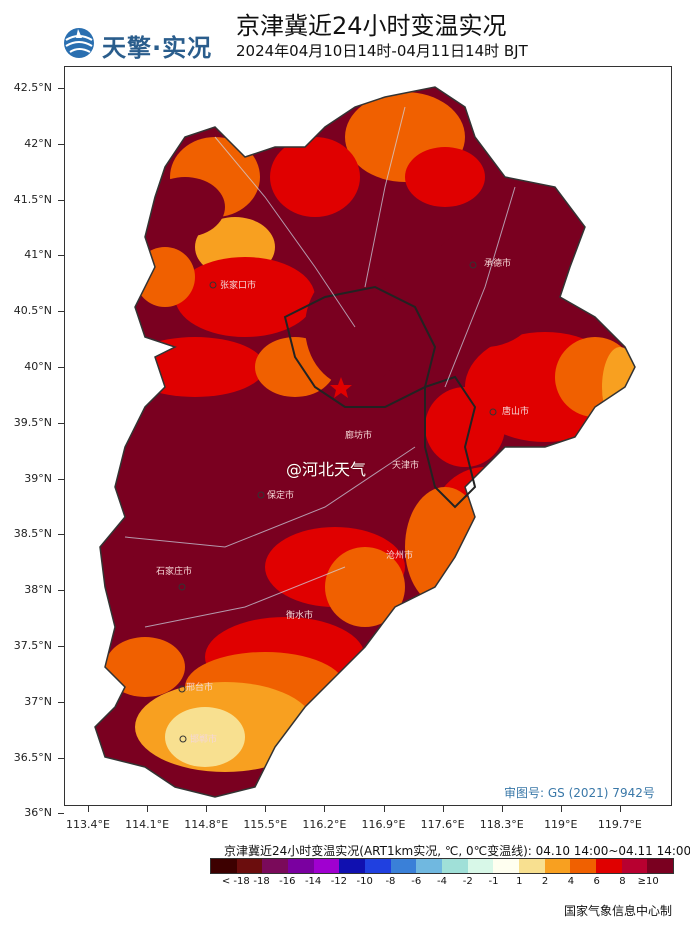  Describe the element at coordinates (32, 87) in the screenshot. I see `lat-tick-label: 42.5°N` at that location.